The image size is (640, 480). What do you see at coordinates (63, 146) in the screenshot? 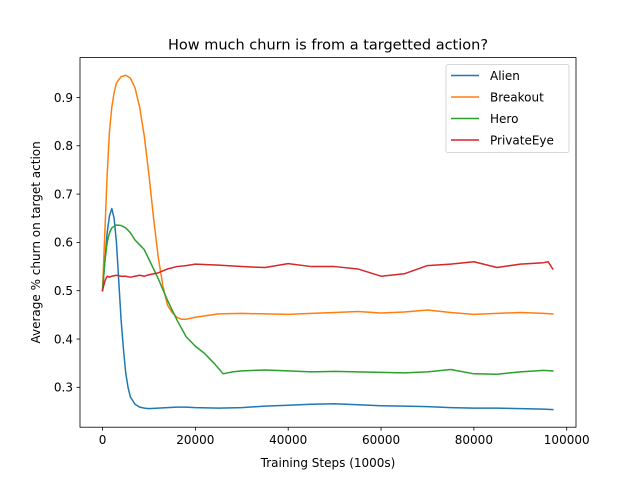
I see `y-tick-label: 0.8` at bounding box center [63, 146].